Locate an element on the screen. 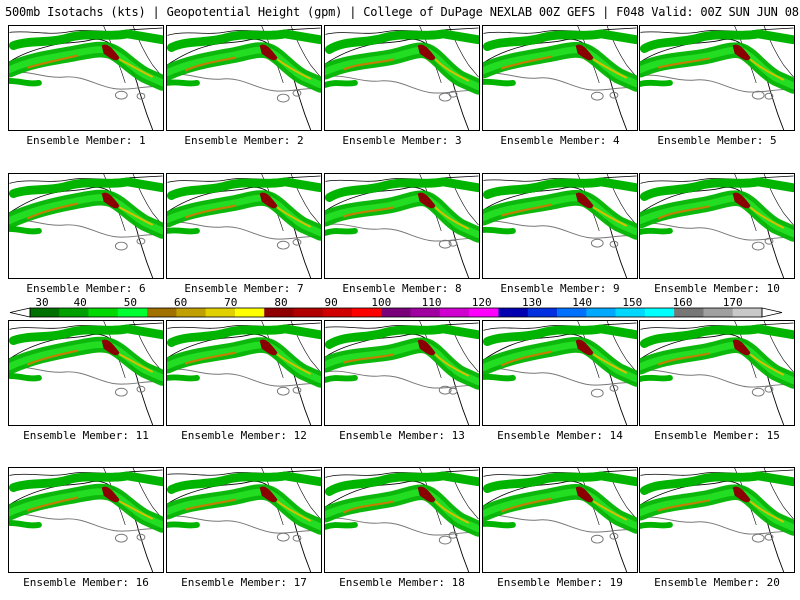 The height and width of the screenshot is (600, 800). ensemble-member-label: Ensemble Member: 6 is located at coordinates (86, 288).